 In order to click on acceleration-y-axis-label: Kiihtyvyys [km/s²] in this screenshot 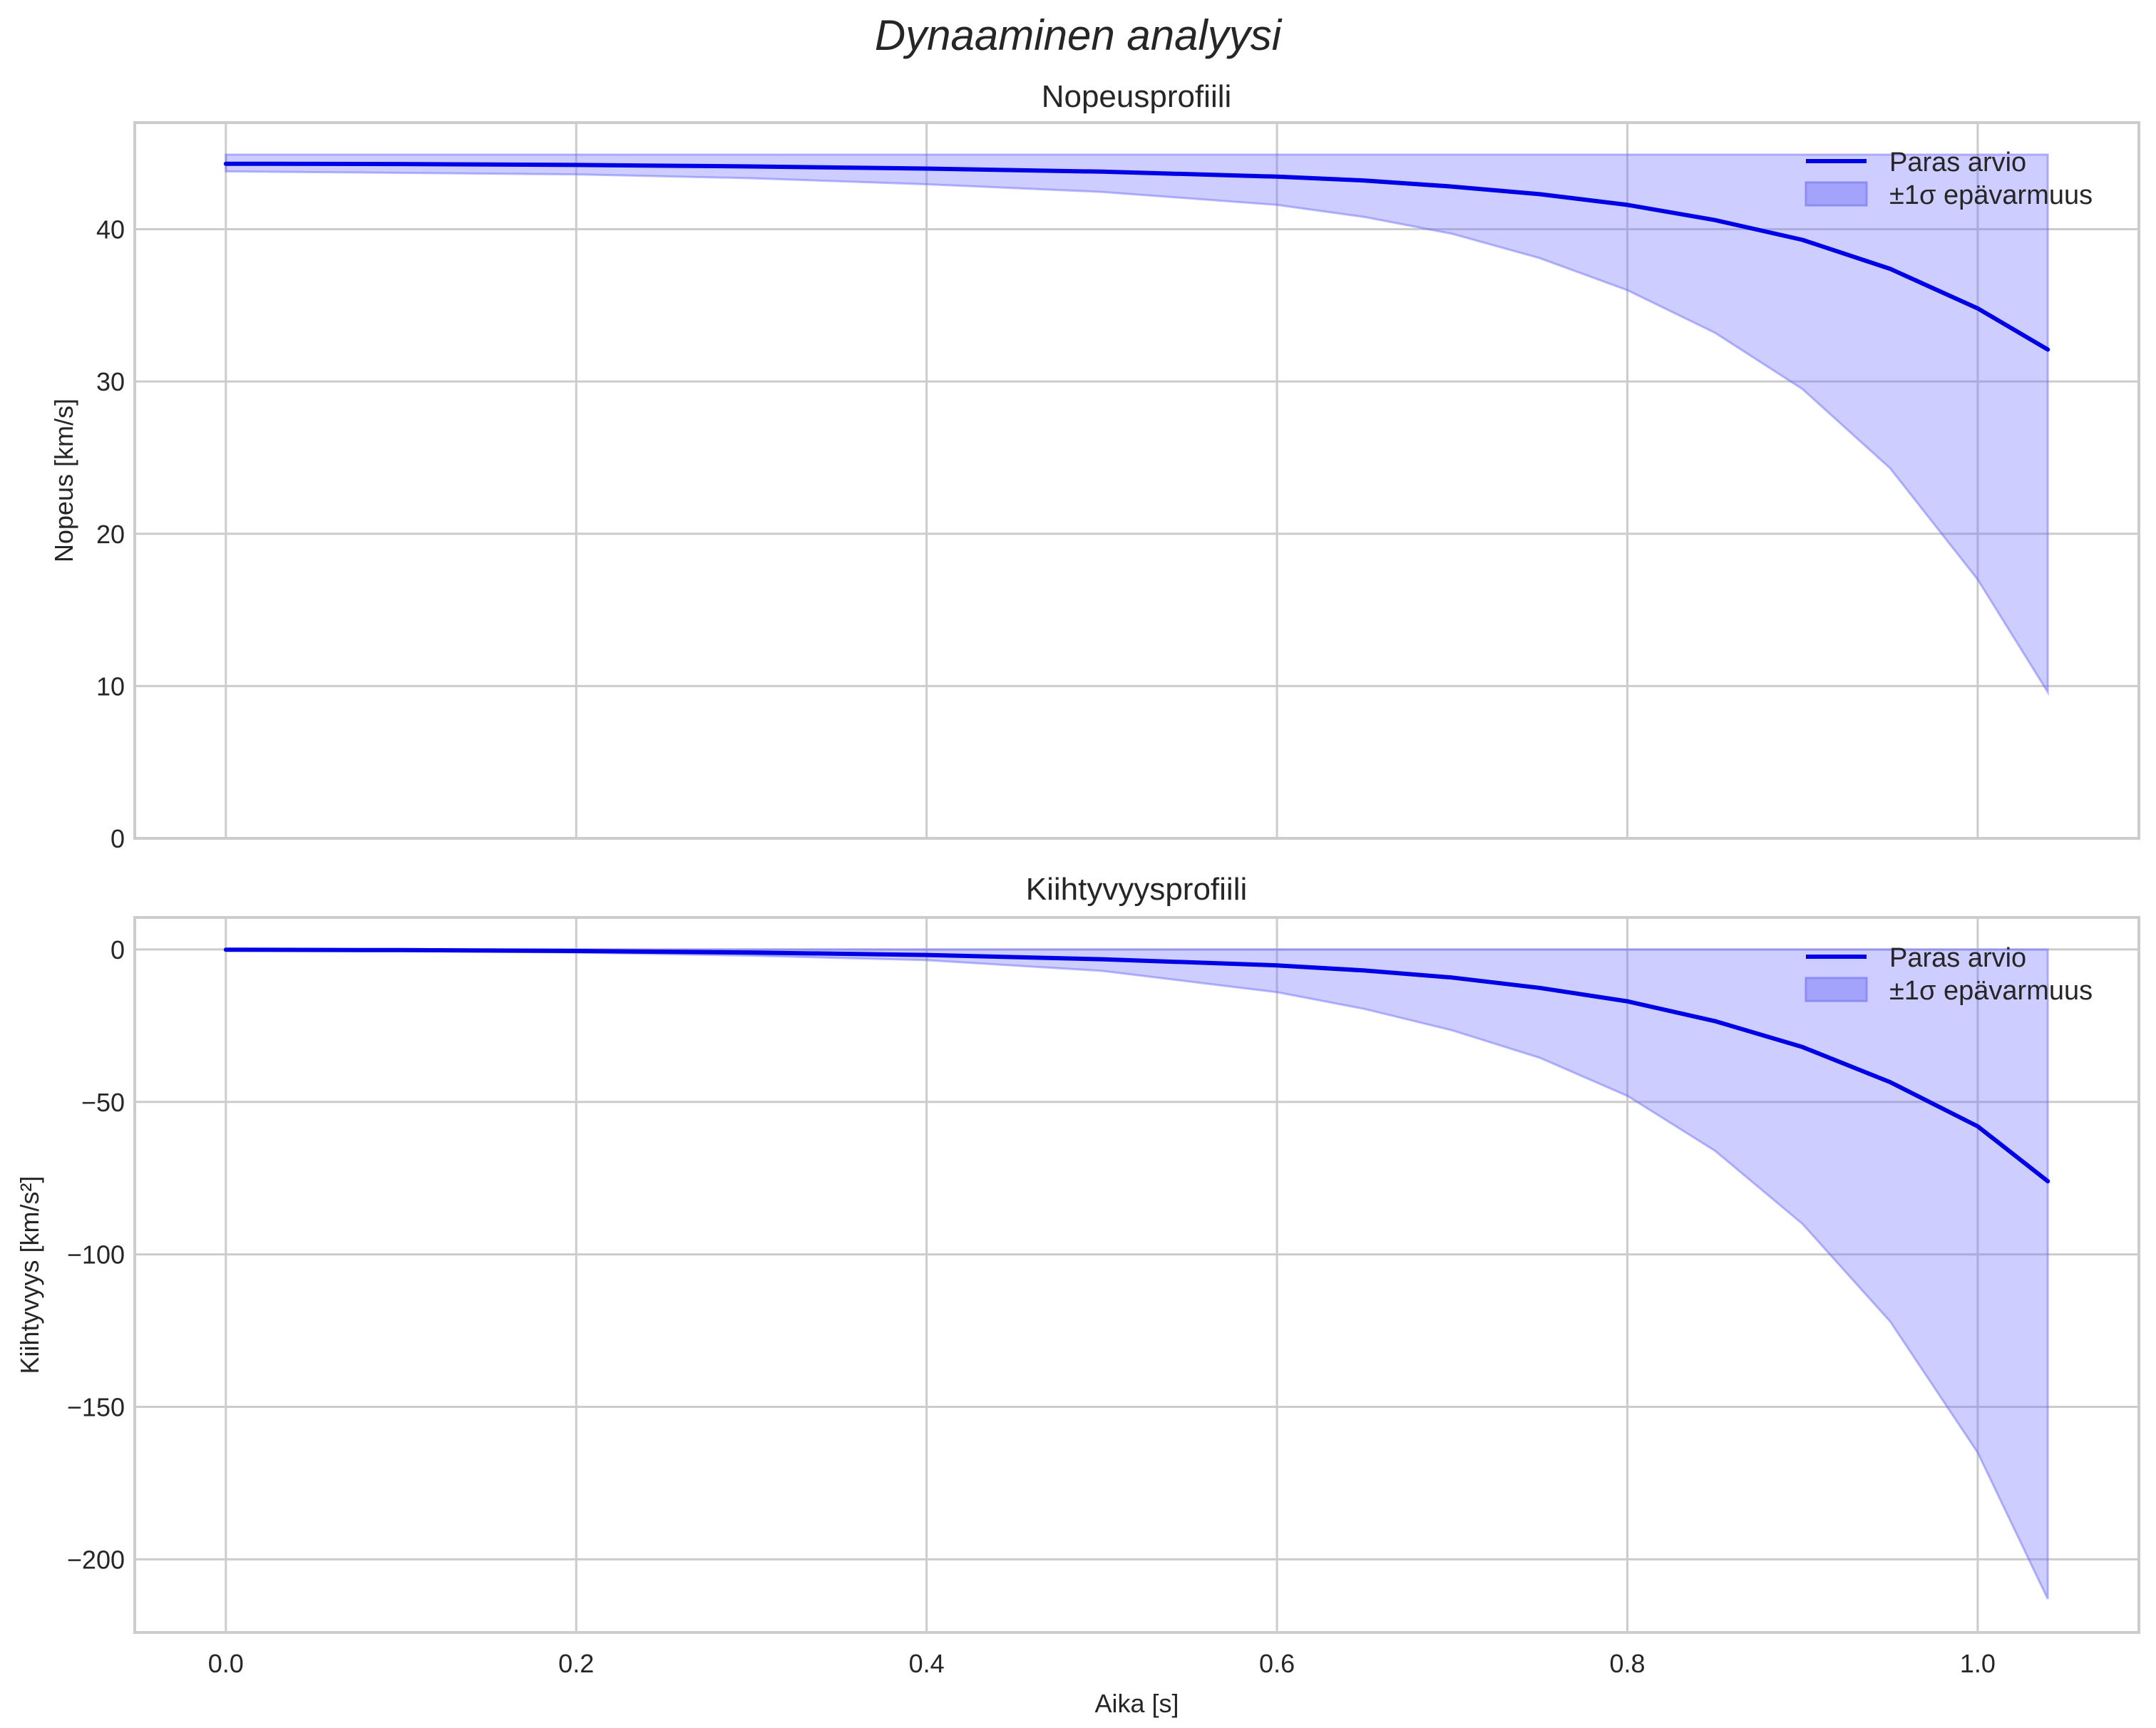, I will do `click(29, 1275)`.